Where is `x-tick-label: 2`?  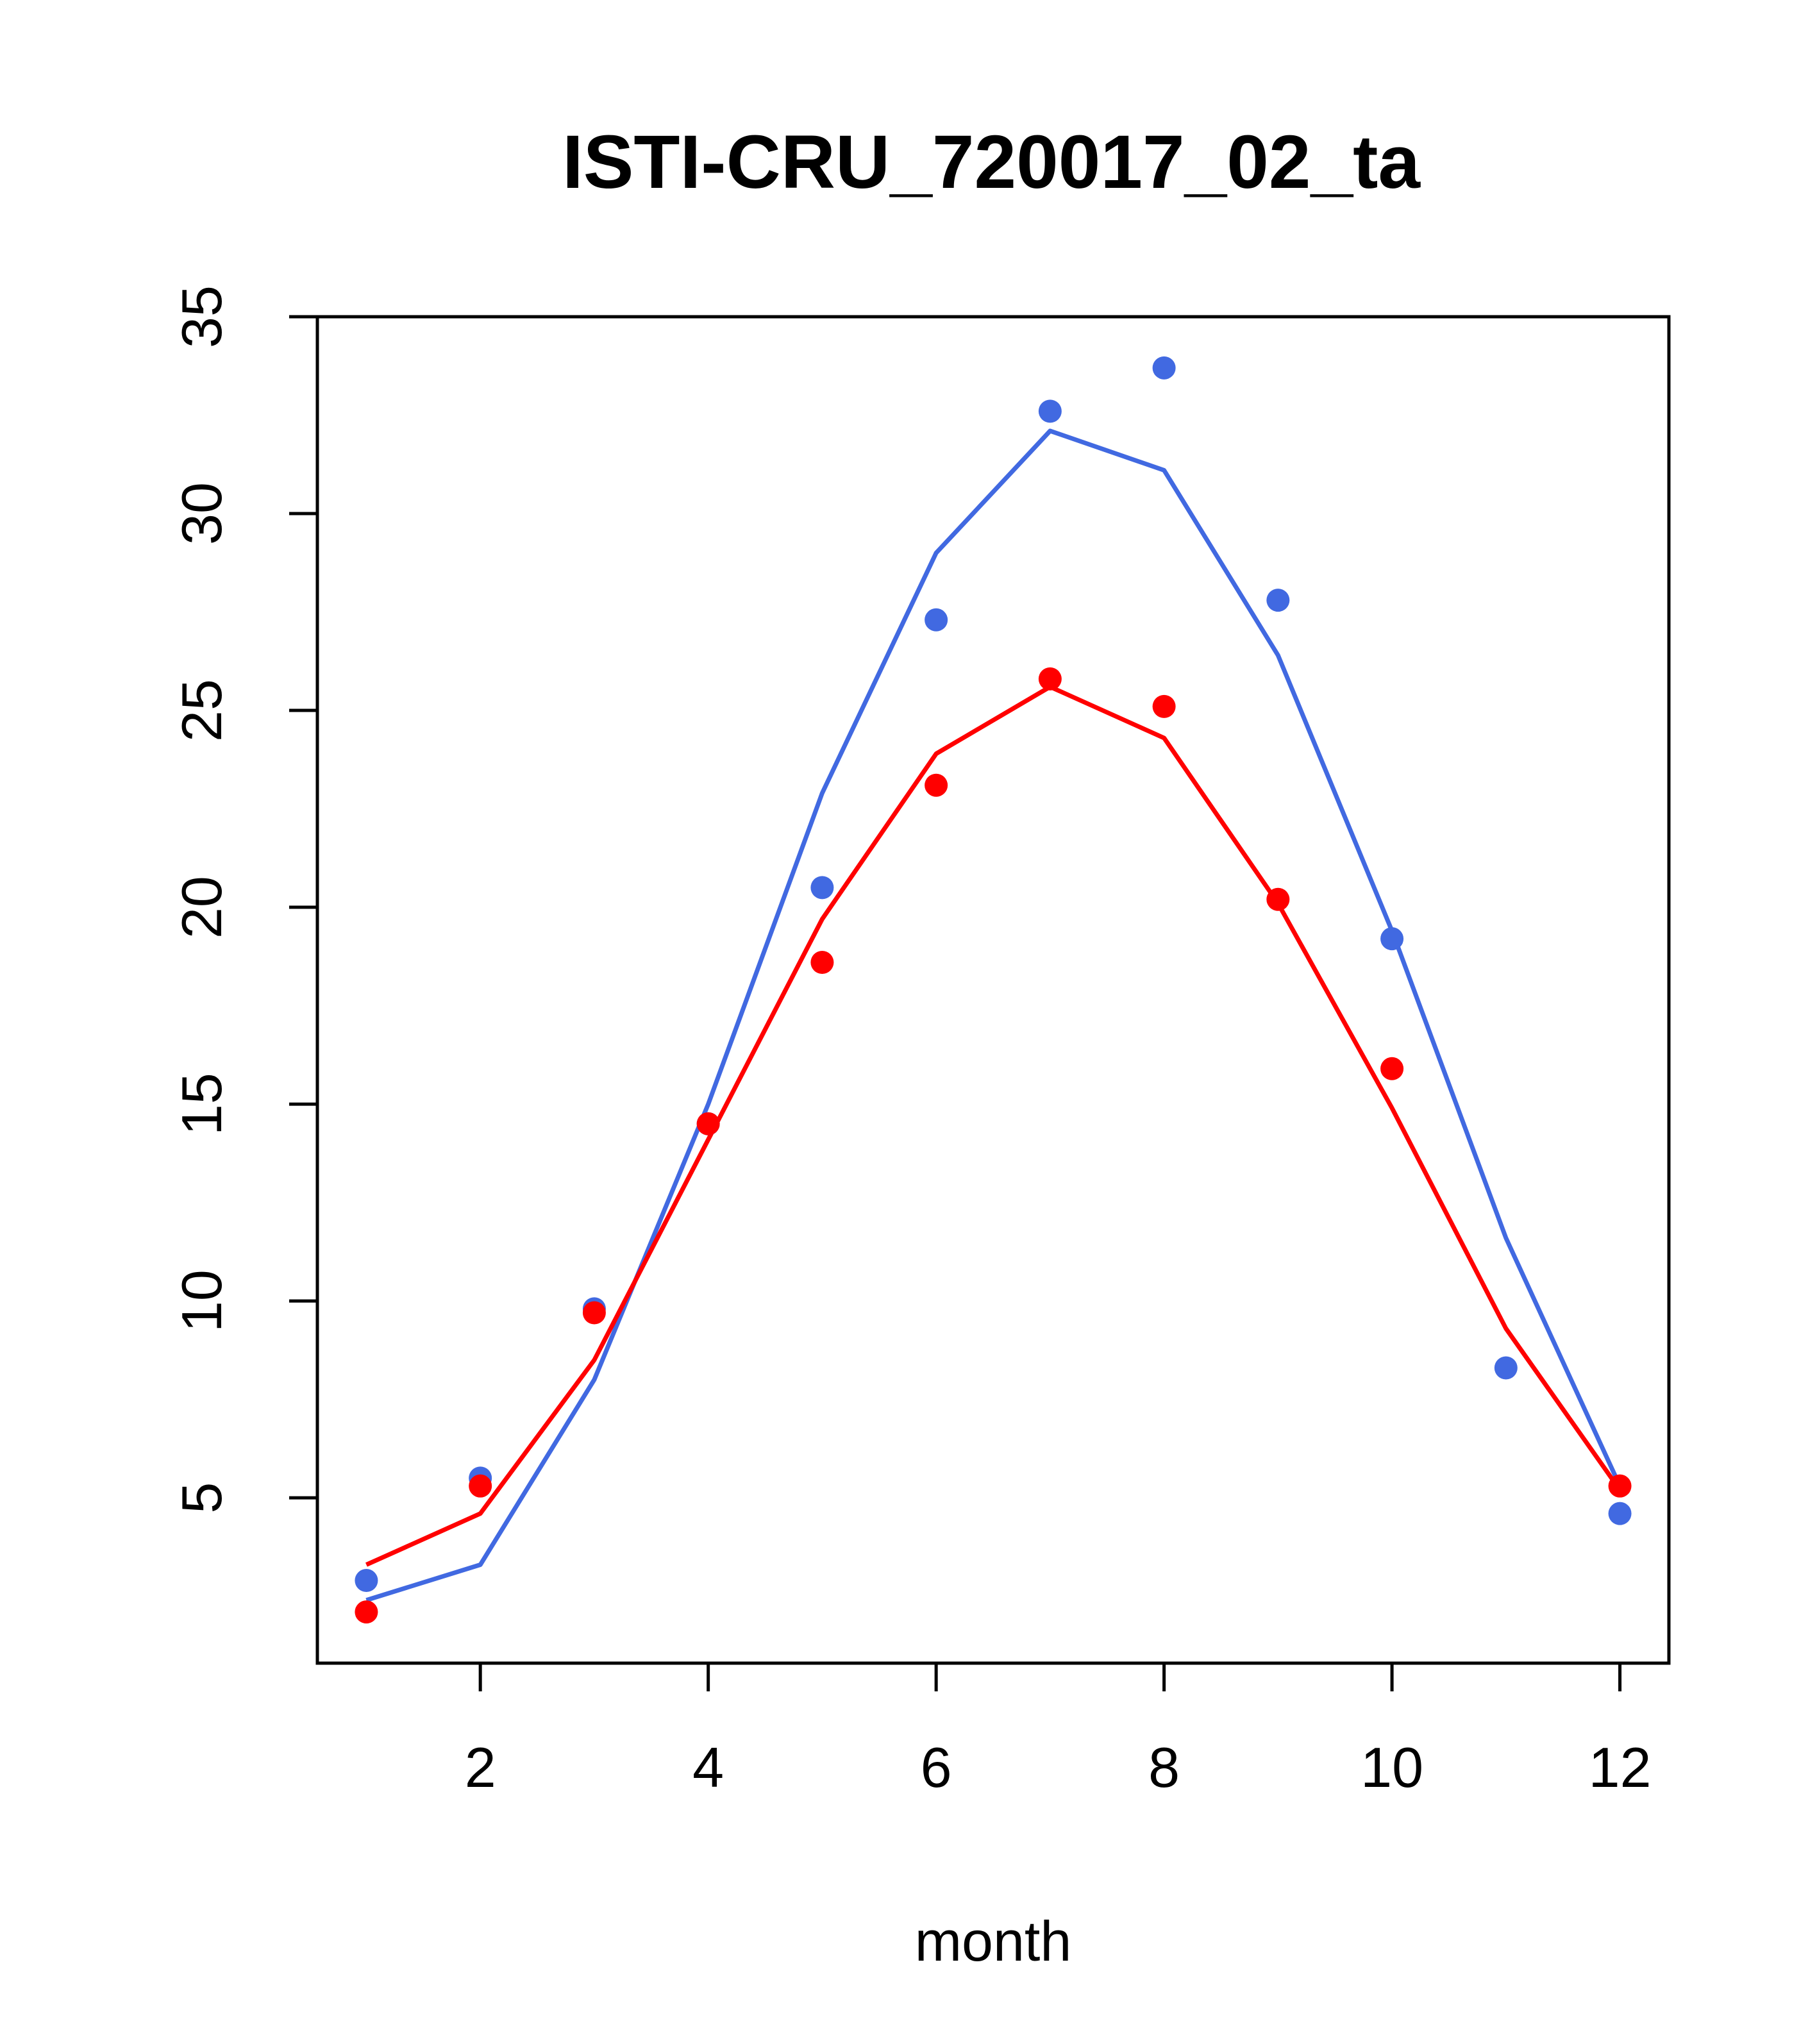
x-tick-label: 2 is located at coordinates (481, 1767).